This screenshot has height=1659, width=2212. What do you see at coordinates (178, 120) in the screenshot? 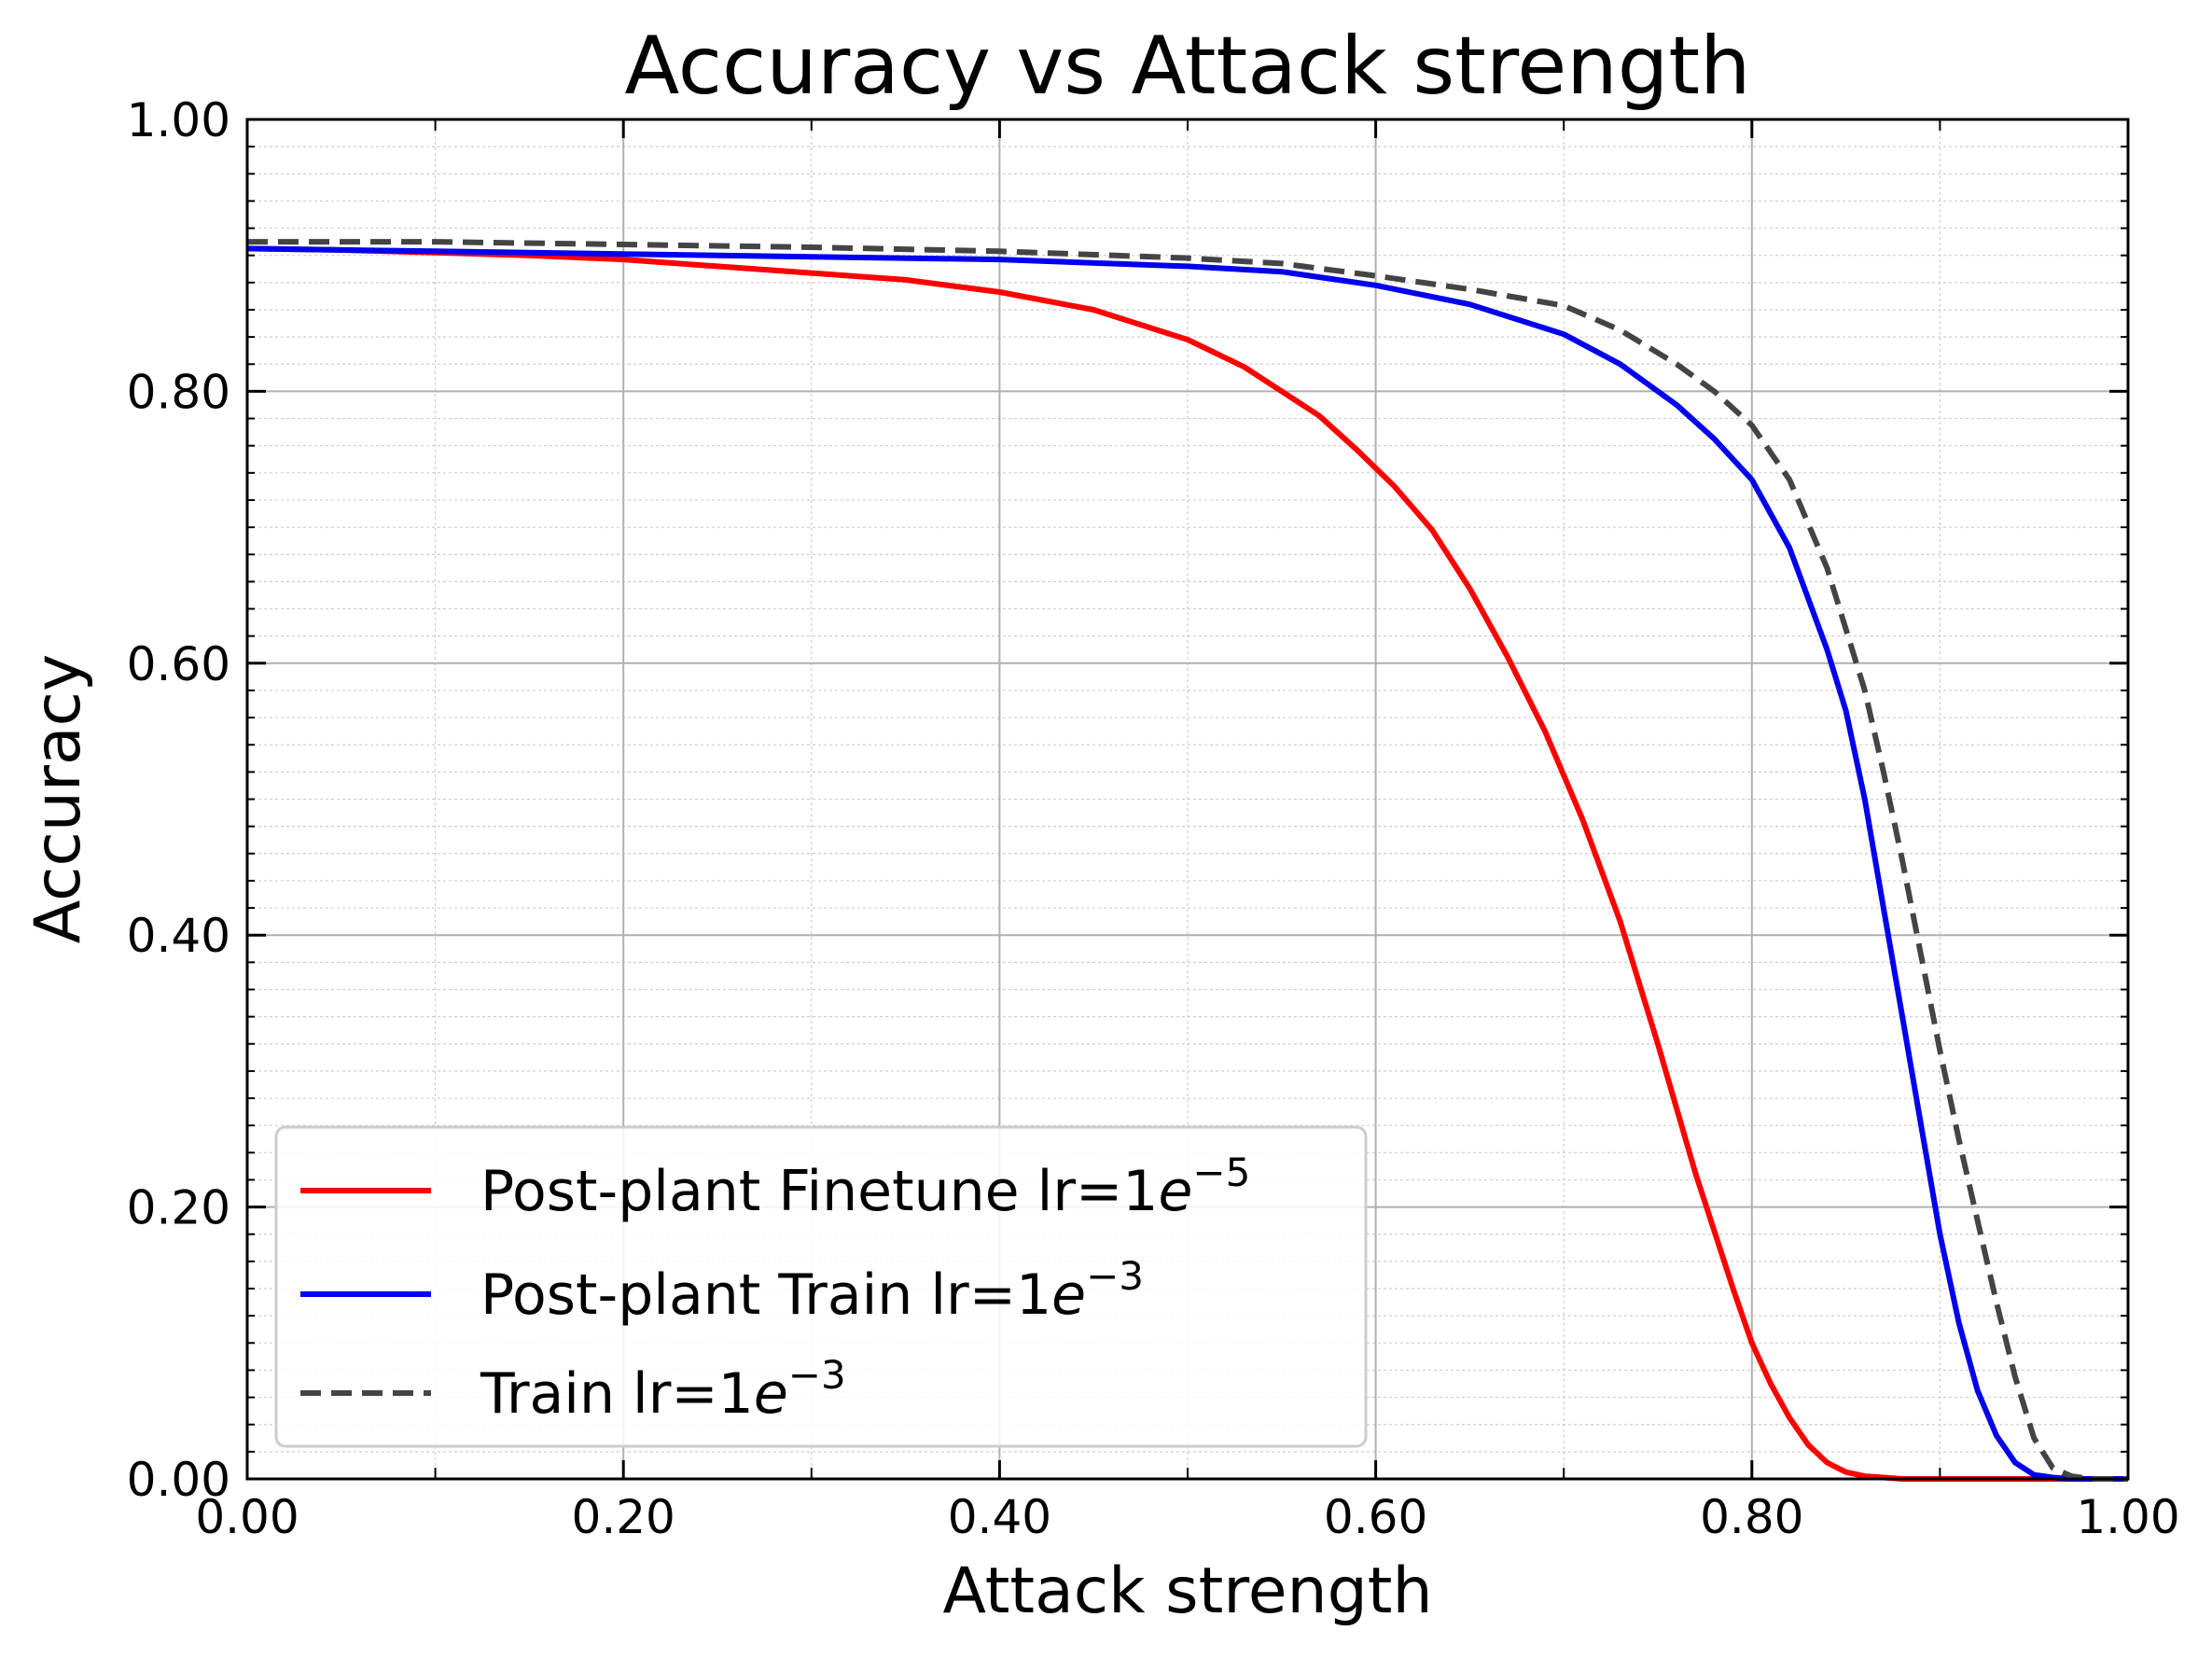
I see `y-tick-label: 1.00` at bounding box center [178, 120].